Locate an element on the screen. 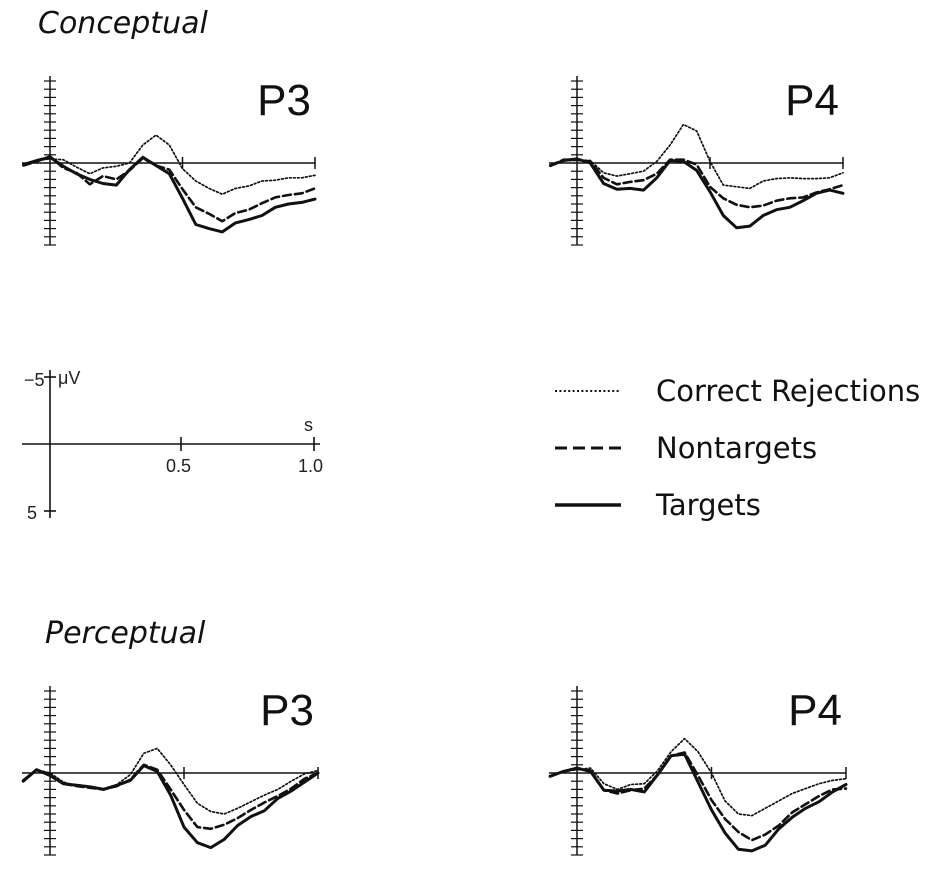 The width and height of the screenshot is (943, 888). scale-key-x-end-label: 1.0 is located at coordinates (310, 466).